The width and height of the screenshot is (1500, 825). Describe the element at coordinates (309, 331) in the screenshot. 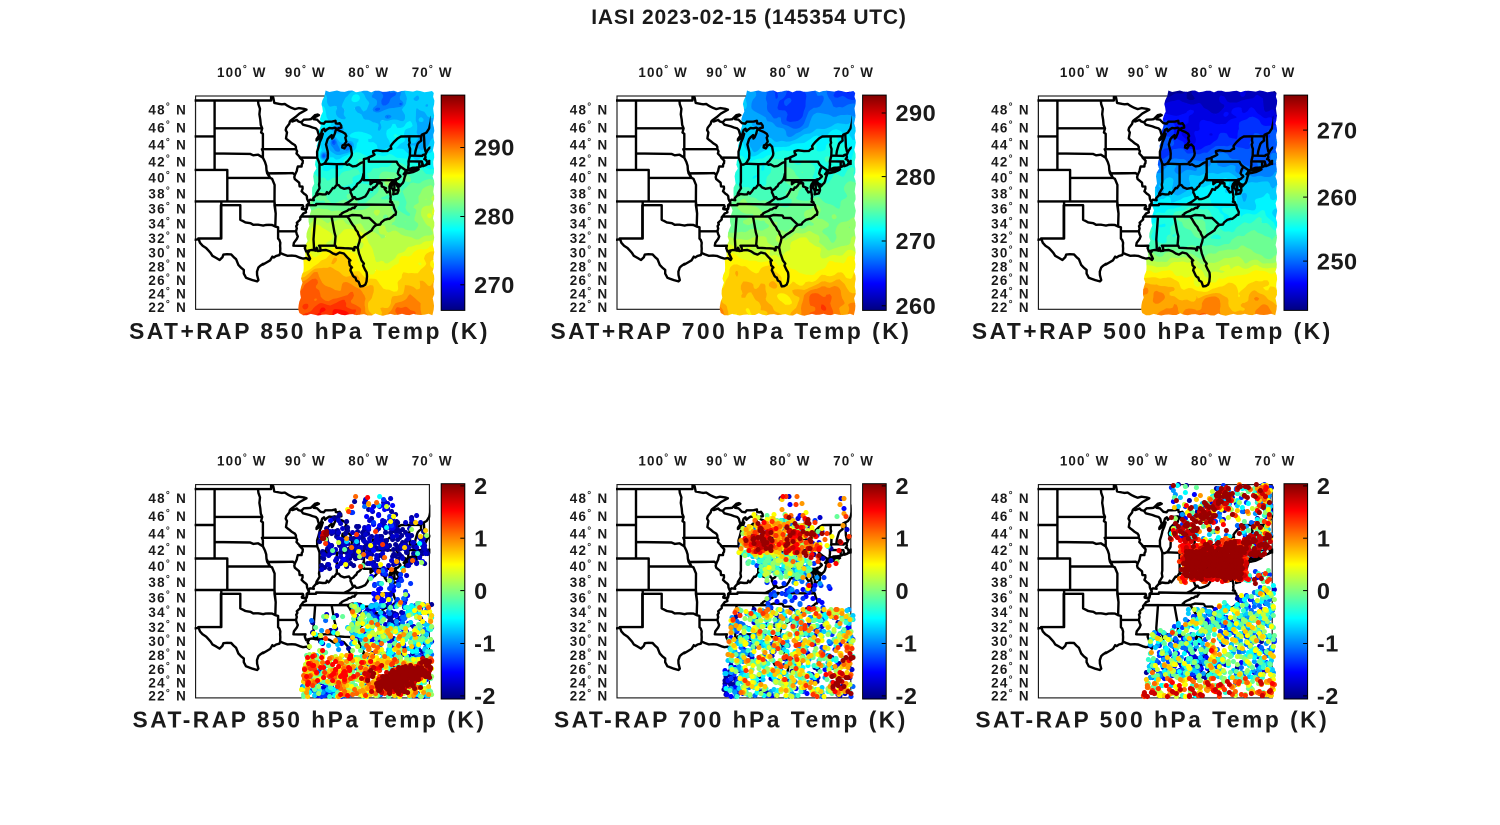

I see `svg-text: SAT+RAP 850 hPa Temp (K)` at that location.